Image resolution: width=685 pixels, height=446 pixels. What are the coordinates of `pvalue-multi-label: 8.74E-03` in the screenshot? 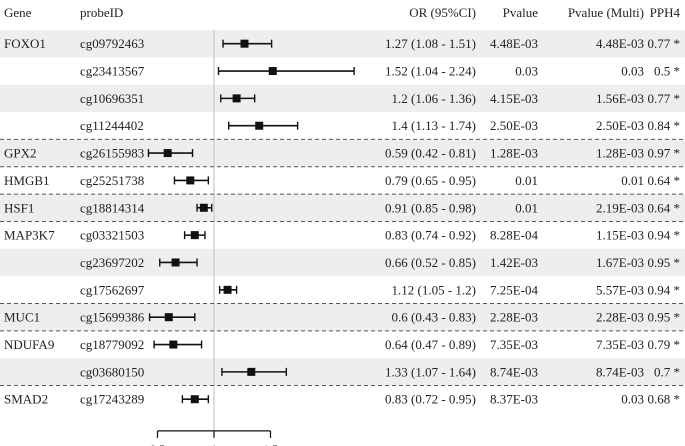 It's located at (620, 371).